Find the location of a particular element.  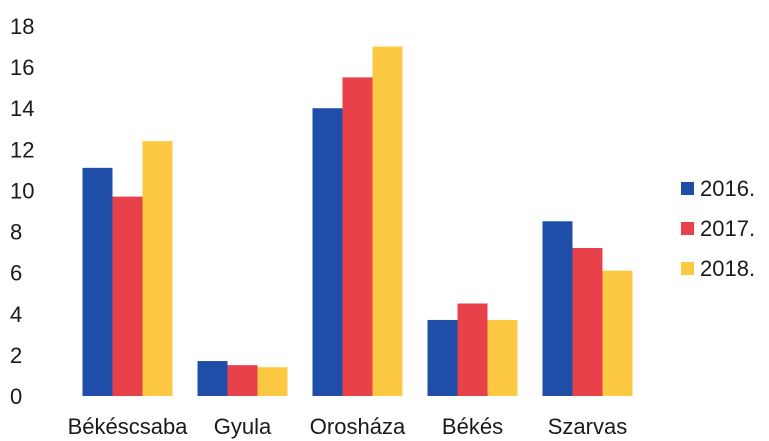

y-tick-label: 2 is located at coordinates (16, 355).